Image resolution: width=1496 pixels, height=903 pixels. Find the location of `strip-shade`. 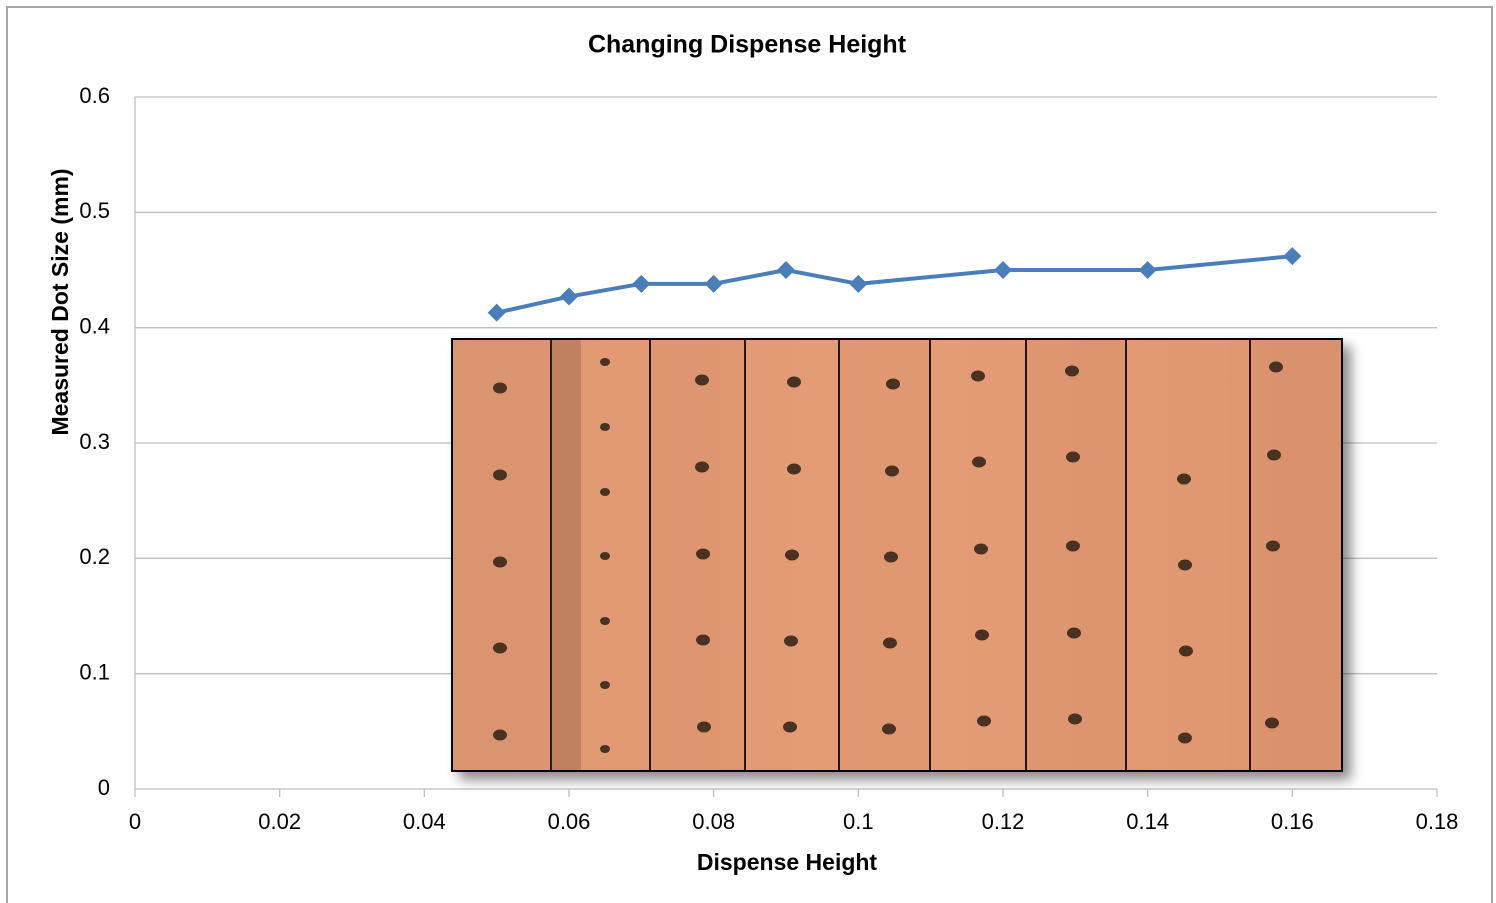

strip-shade is located at coordinates (566, 555).